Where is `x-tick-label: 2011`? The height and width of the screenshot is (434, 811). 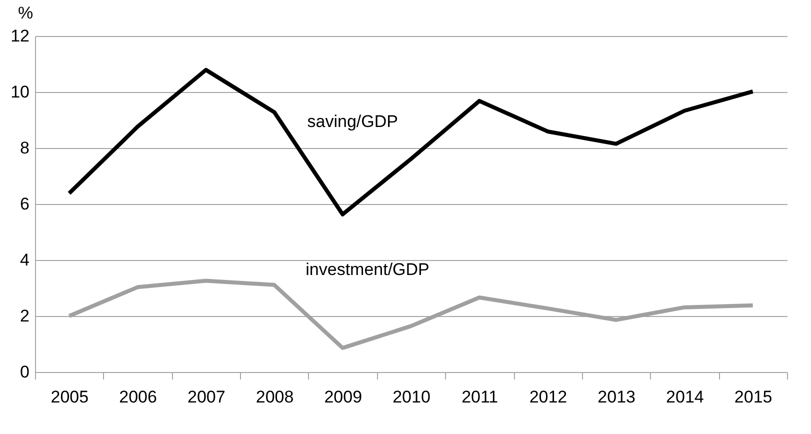 x-tick-label: 2011 is located at coordinates (480, 397).